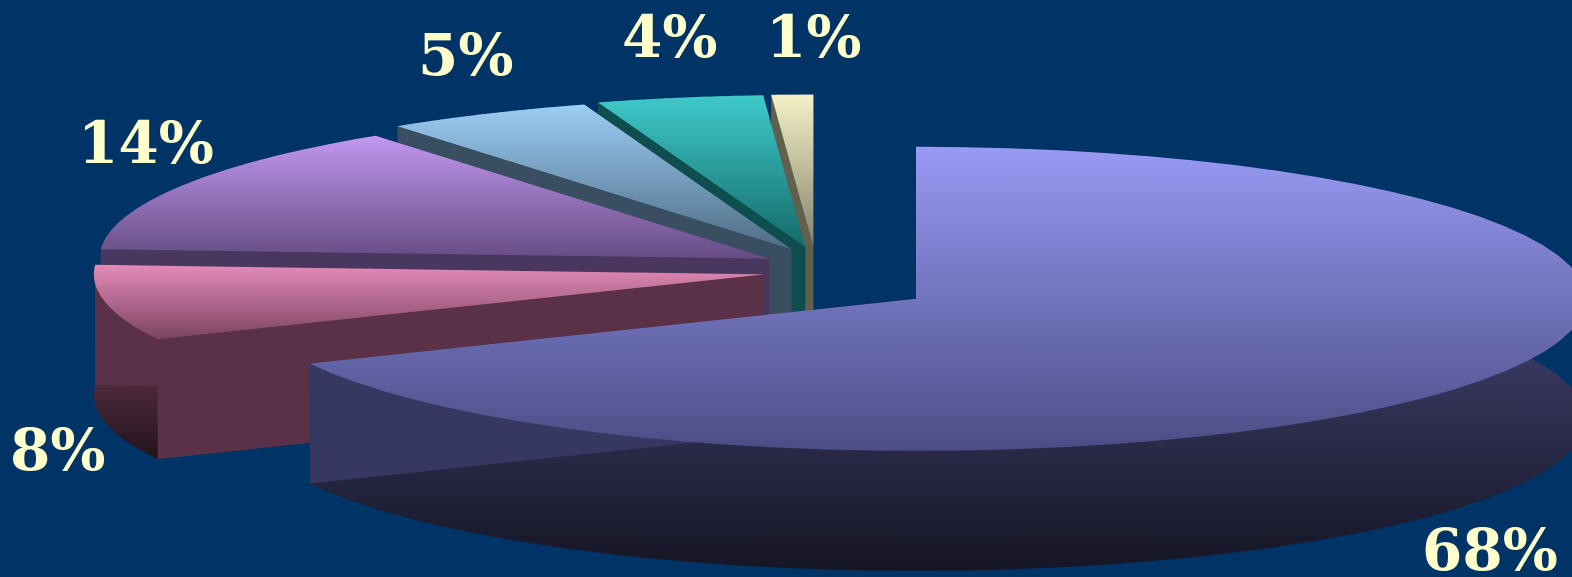 Image resolution: width=1572 pixels, height=577 pixels. I want to click on pie-label-68-pct: 68%, so click(1490, 546).